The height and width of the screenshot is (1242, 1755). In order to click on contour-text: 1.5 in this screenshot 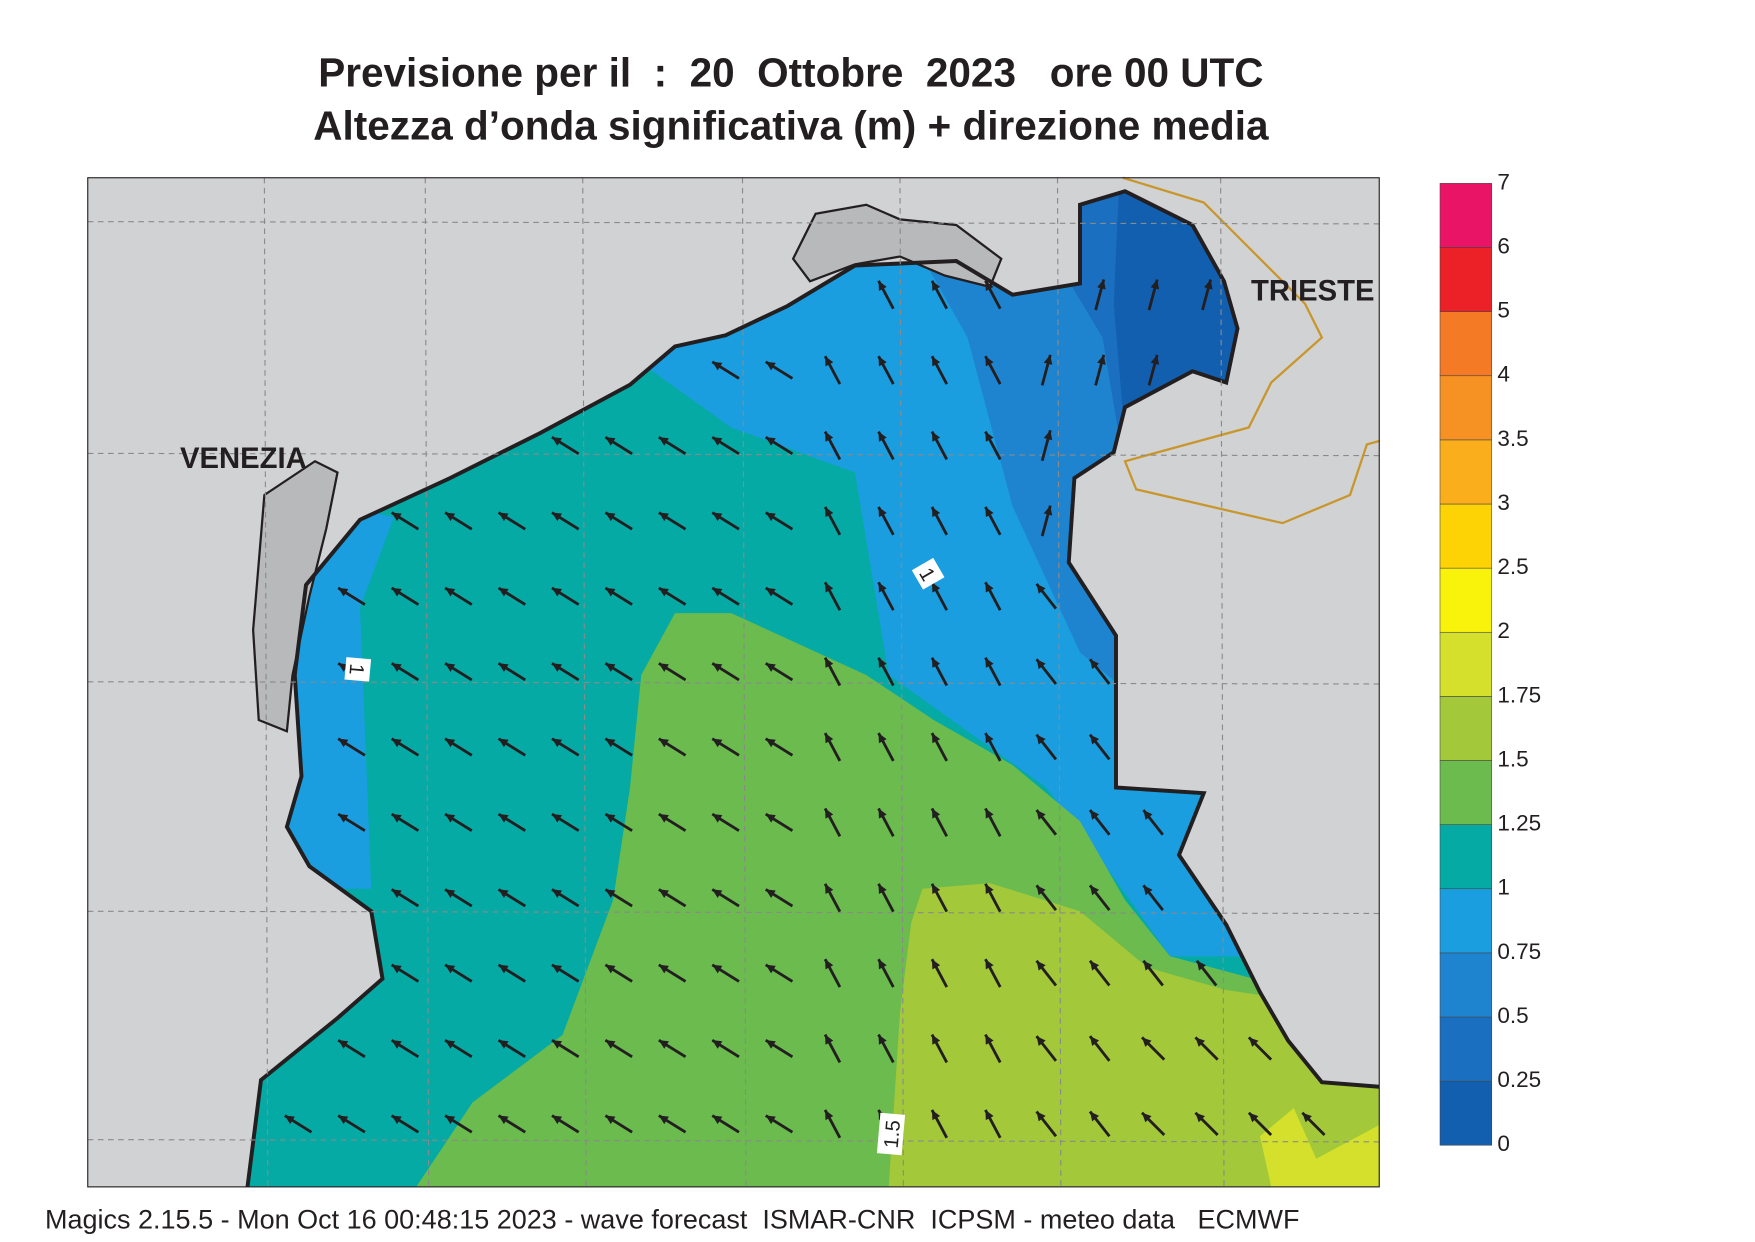, I will do `click(893, 1134)`.